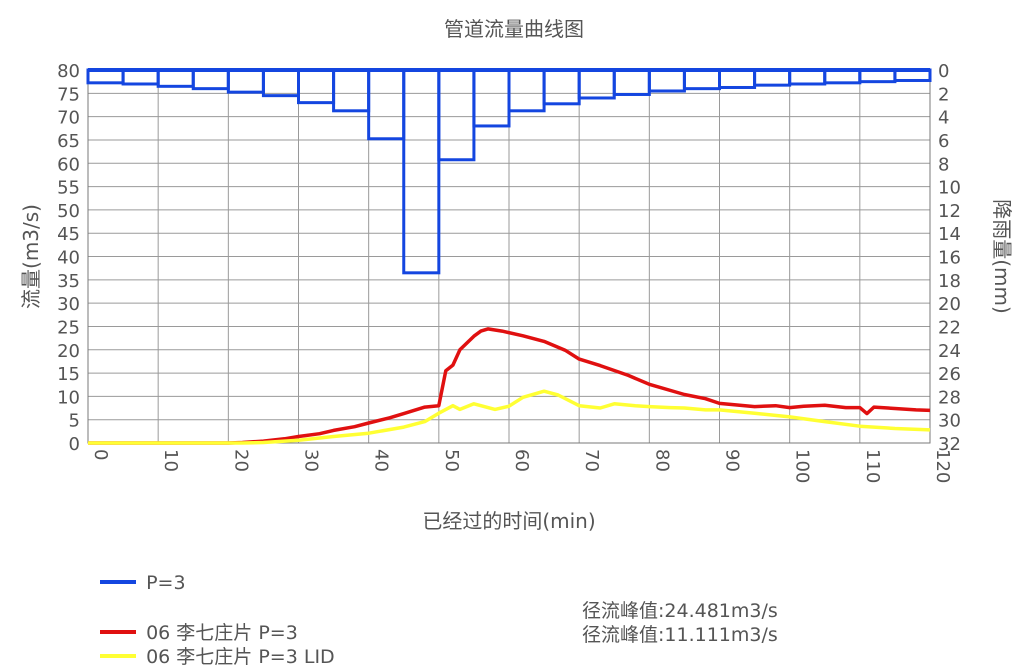  Describe the element at coordinates (311, 460) in the screenshot. I see `x-tick-label: 30` at that location.